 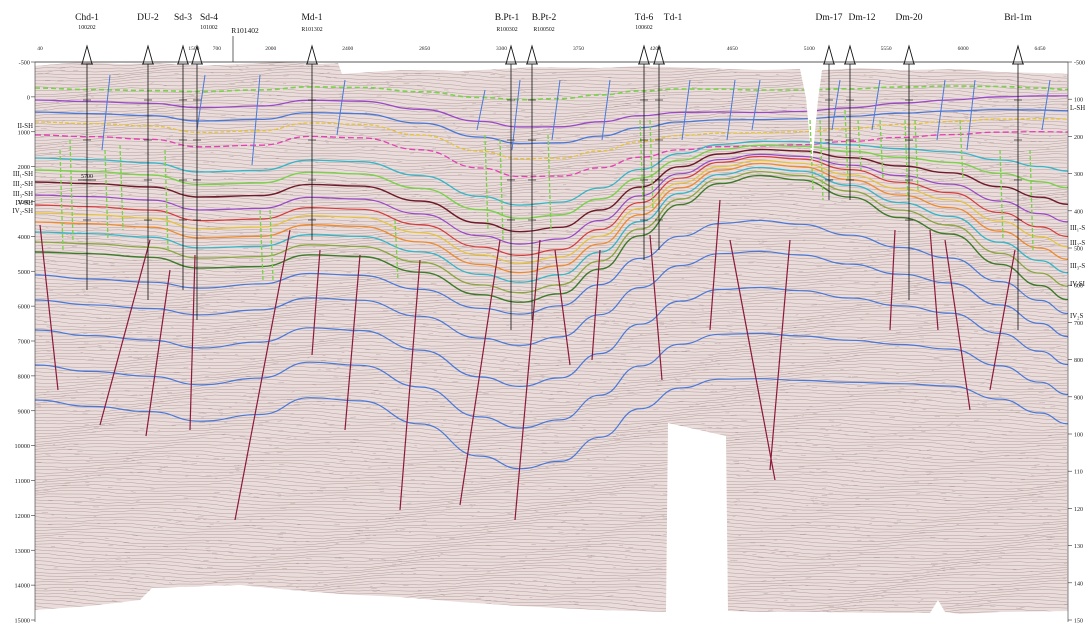 What do you see at coordinates (543, 30) in the screenshot?
I see `well-id-label: R100502` at bounding box center [543, 30].